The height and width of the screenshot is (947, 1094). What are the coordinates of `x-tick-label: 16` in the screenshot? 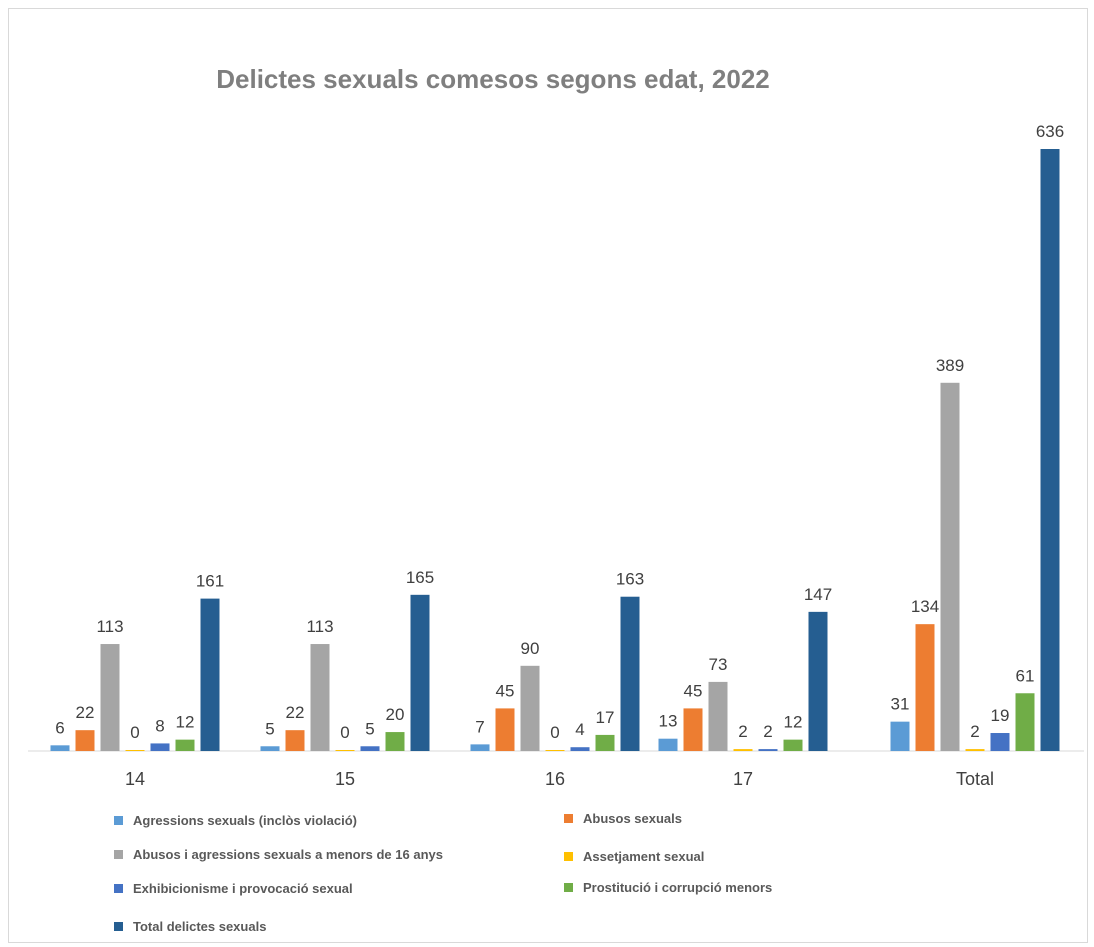 It's located at (555, 779).